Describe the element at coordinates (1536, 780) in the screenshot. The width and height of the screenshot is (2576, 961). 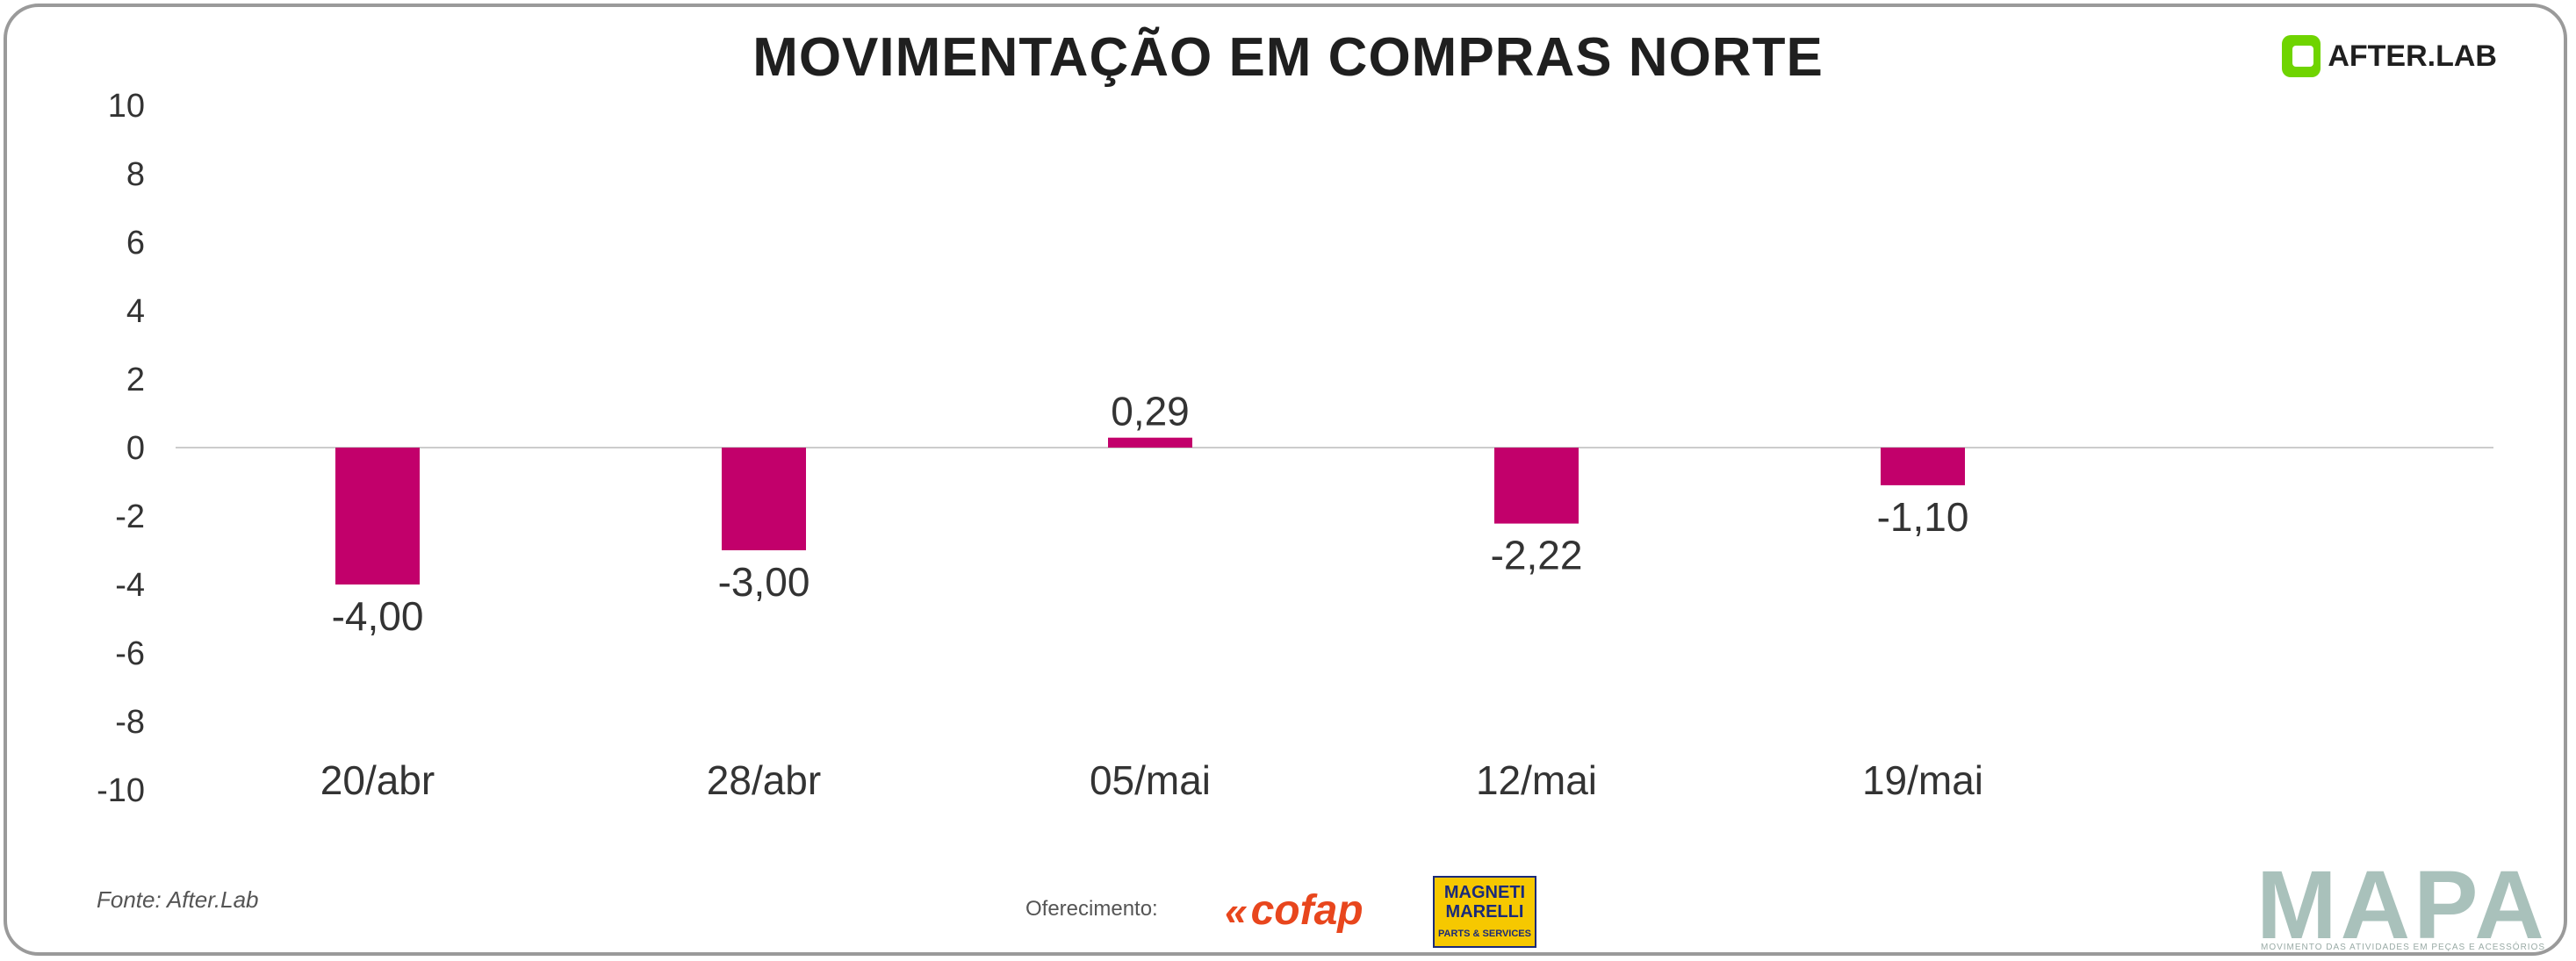
I see `x-tick-label: 12/mai` at that location.